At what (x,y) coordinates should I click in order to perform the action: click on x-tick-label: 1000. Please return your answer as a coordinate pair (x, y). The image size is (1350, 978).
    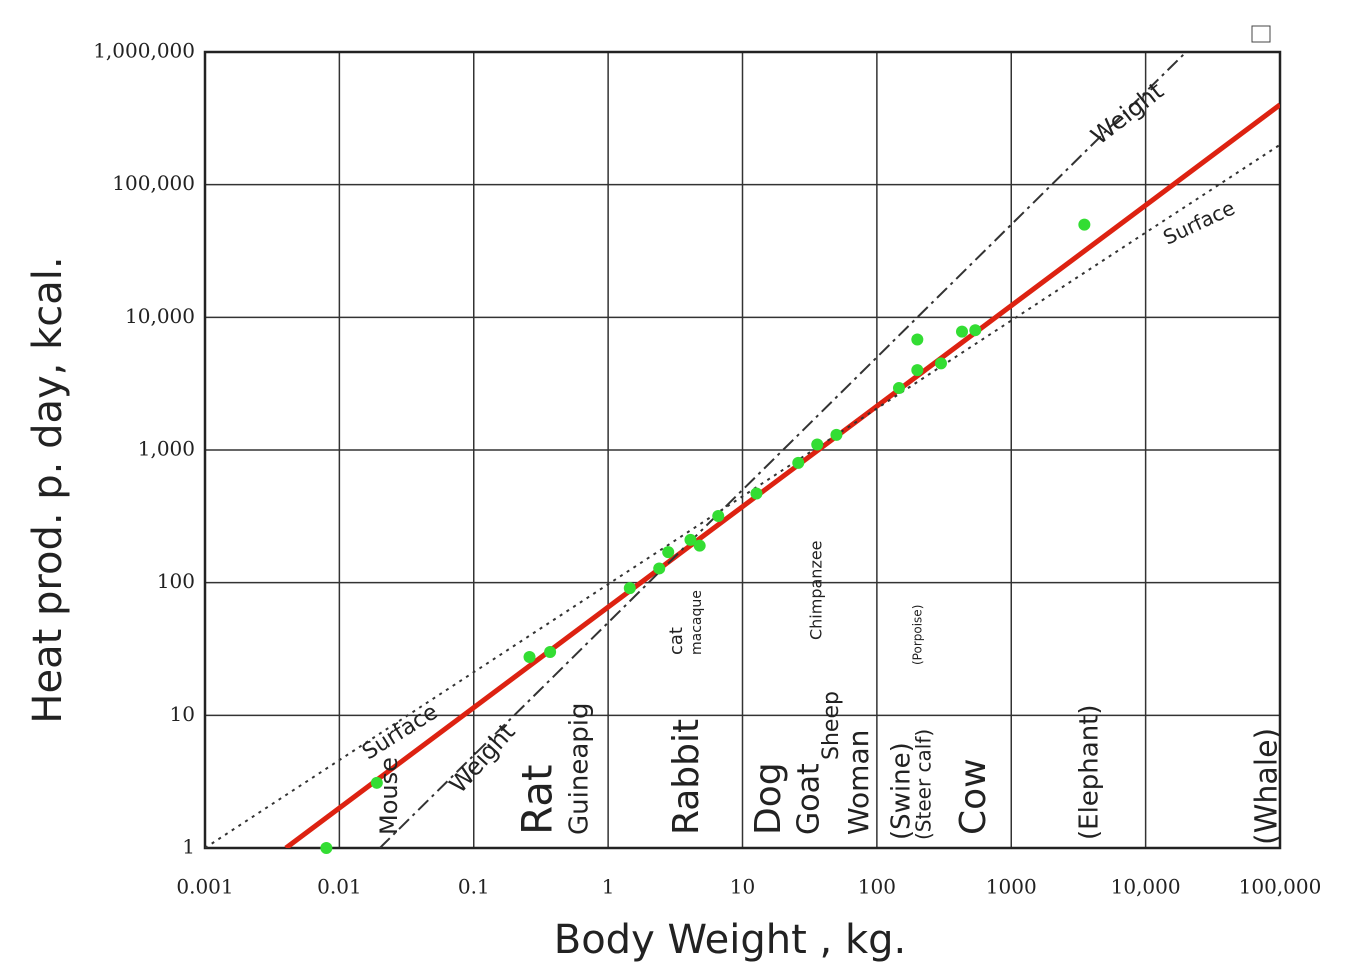
    Looking at the image, I should click on (1011, 887).